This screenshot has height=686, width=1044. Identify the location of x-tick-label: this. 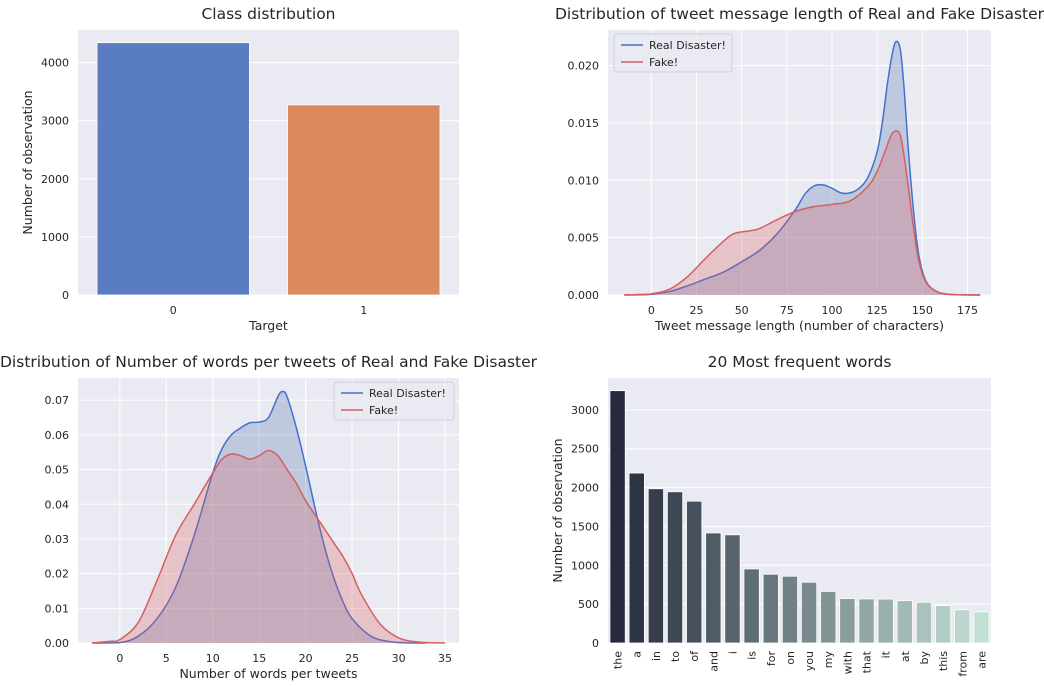
(943, 661).